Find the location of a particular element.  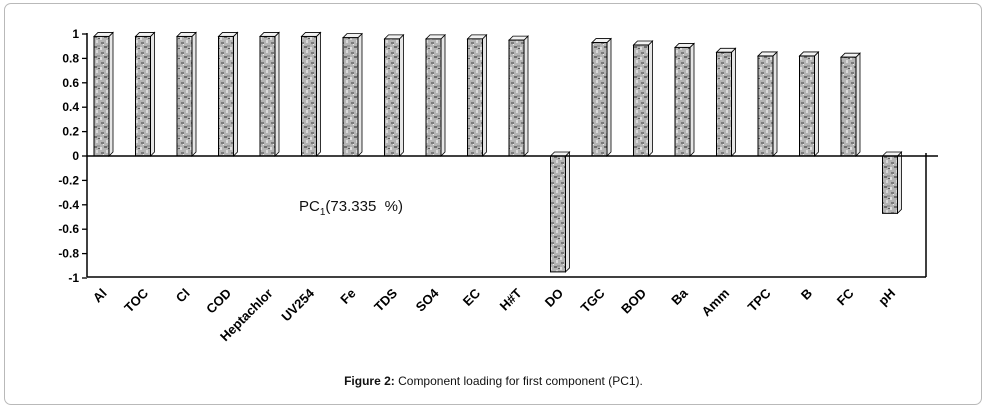

x-tick-label: COD is located at coordinates (218, 301).